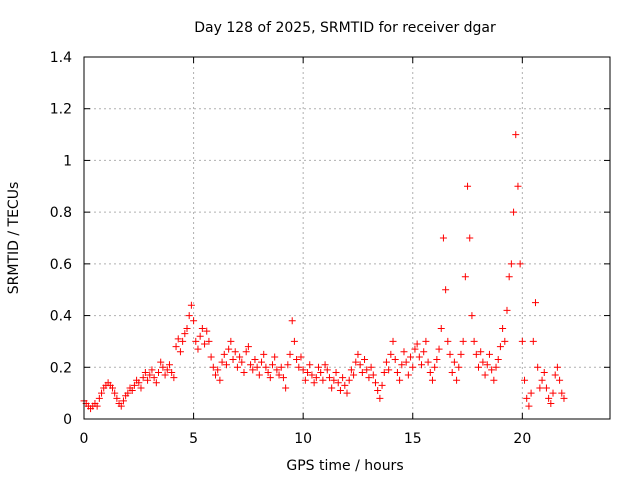 The height and width of the screenshot is (480, 640). I want to click on x-tick-label: 20, so click(522, 439).